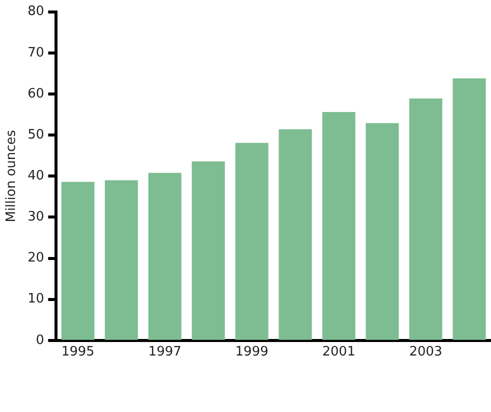 This screenshot has height=412, width=491. I want to click on y-tick-label: 80, so click(36, 12).